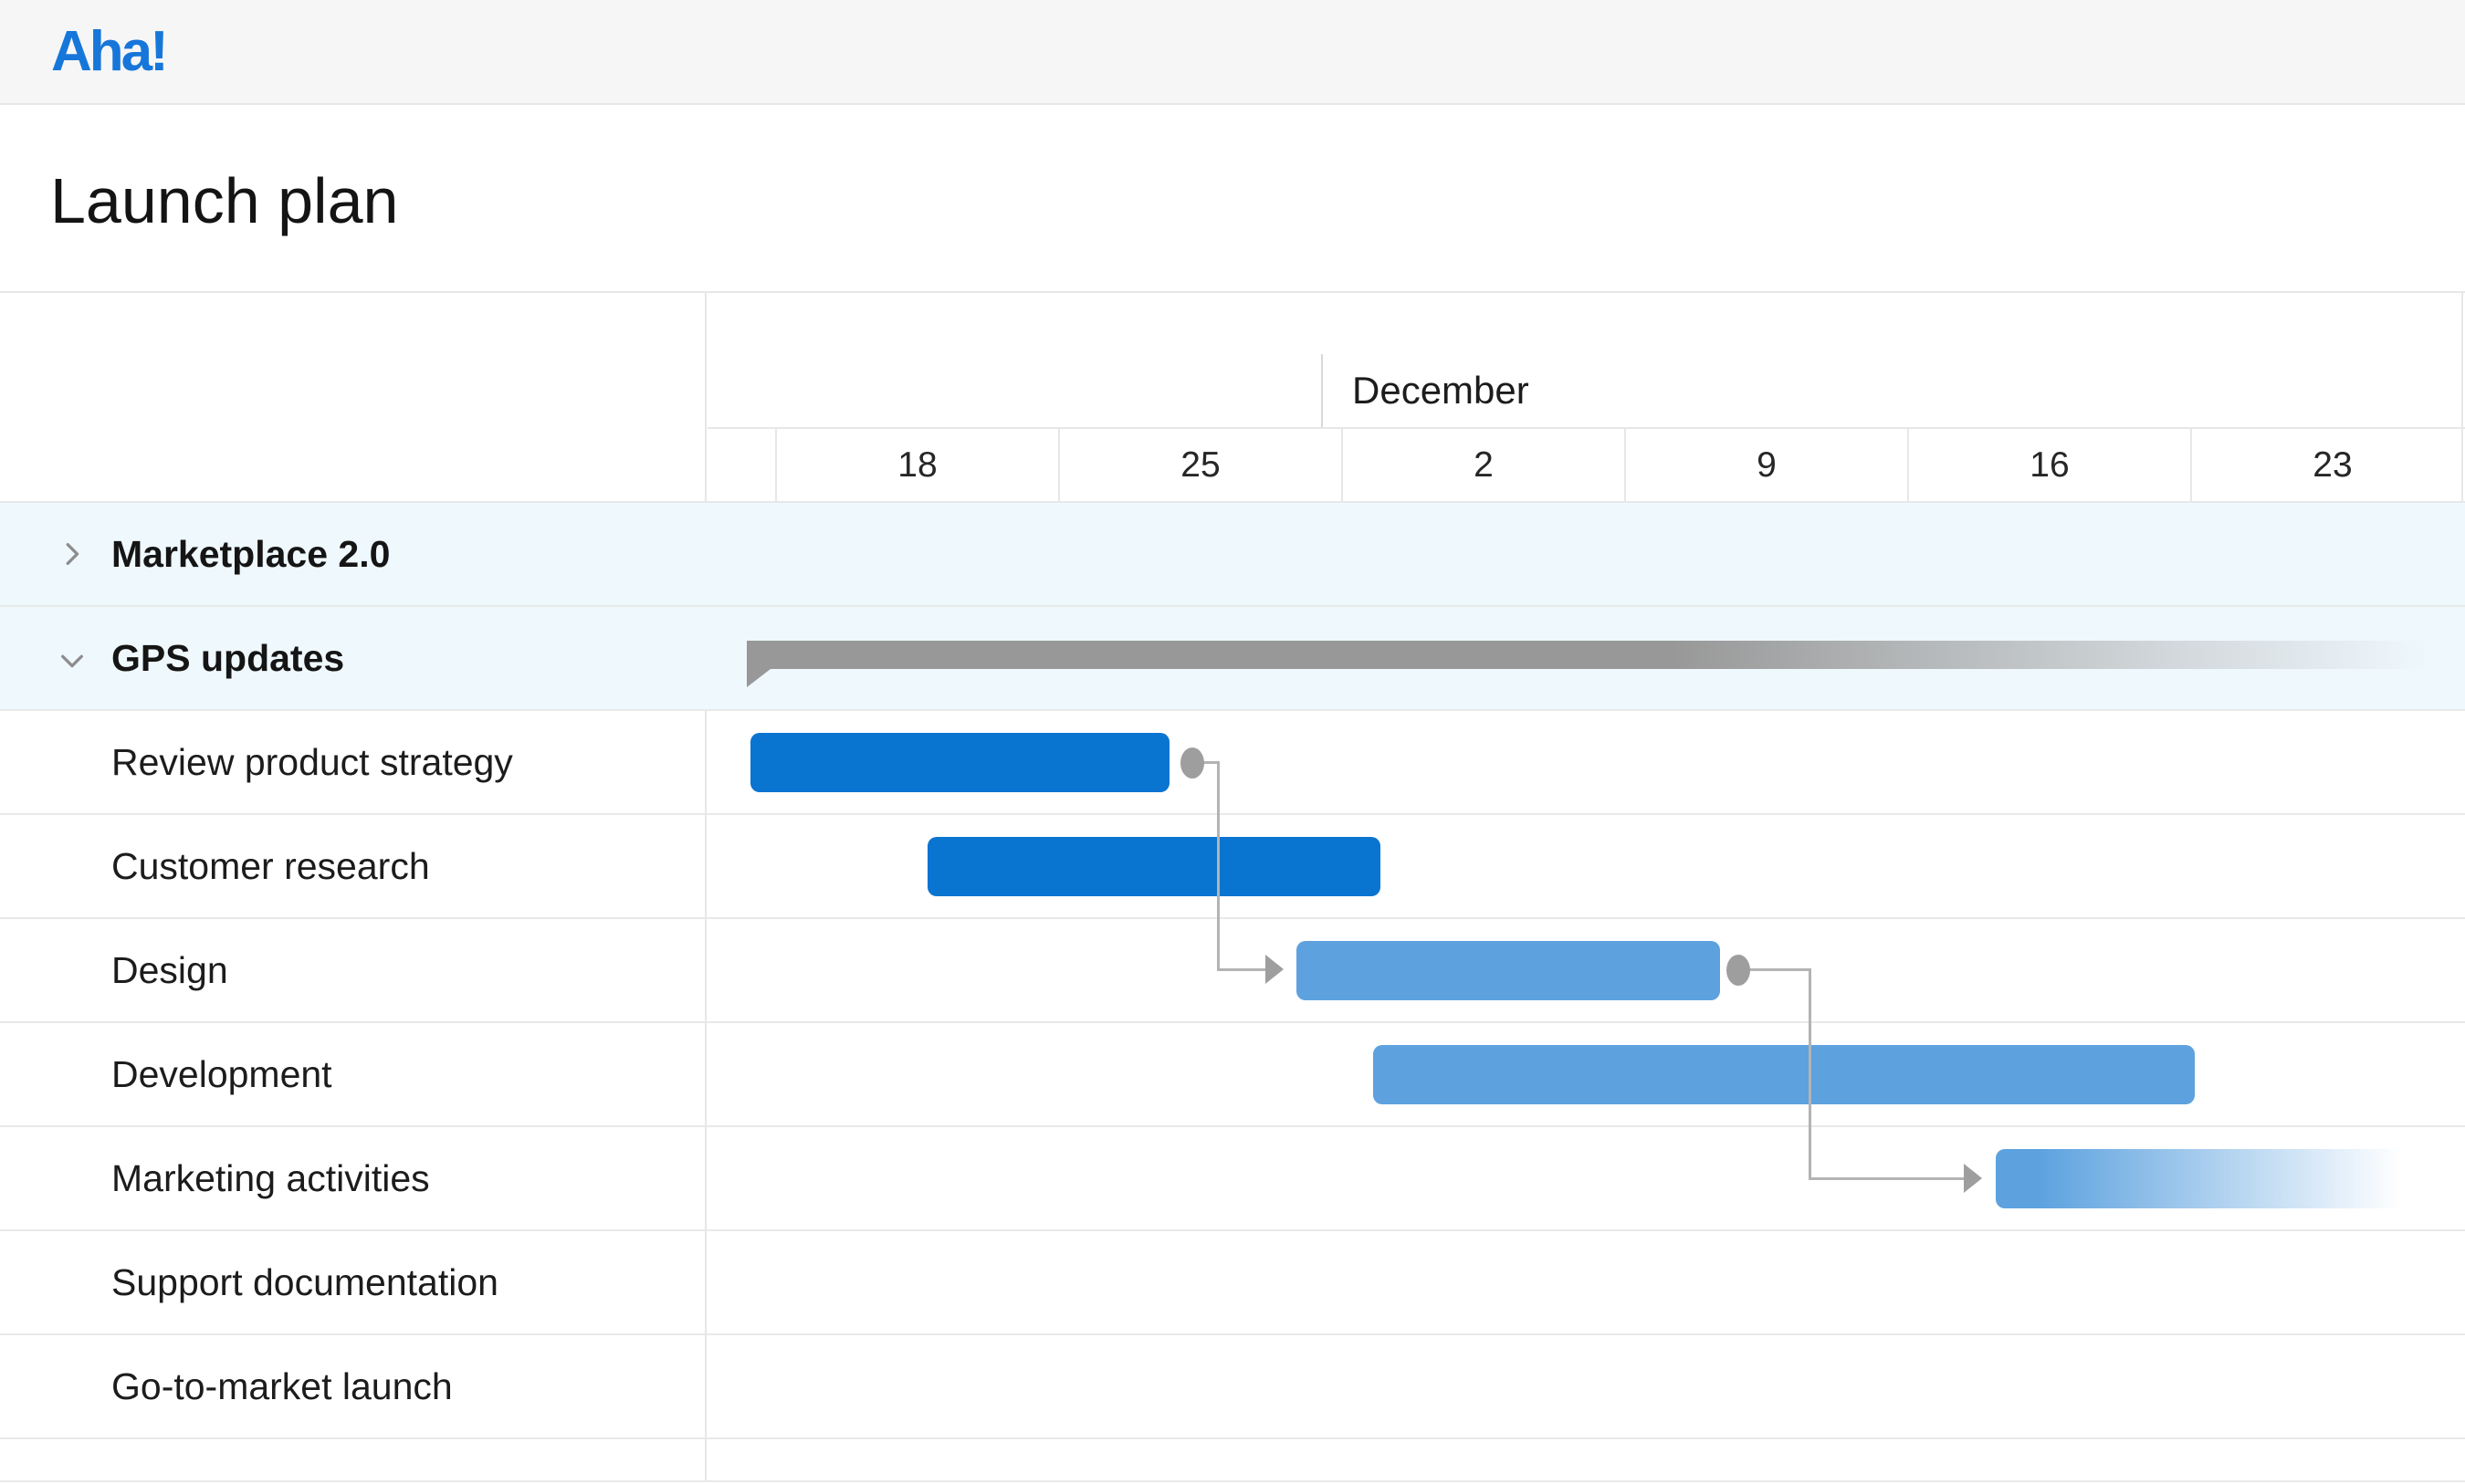 The height and width of the screenshot is (1484, 2465). I want to click on row-label: Marketplace 2.0, so click(251, 554).